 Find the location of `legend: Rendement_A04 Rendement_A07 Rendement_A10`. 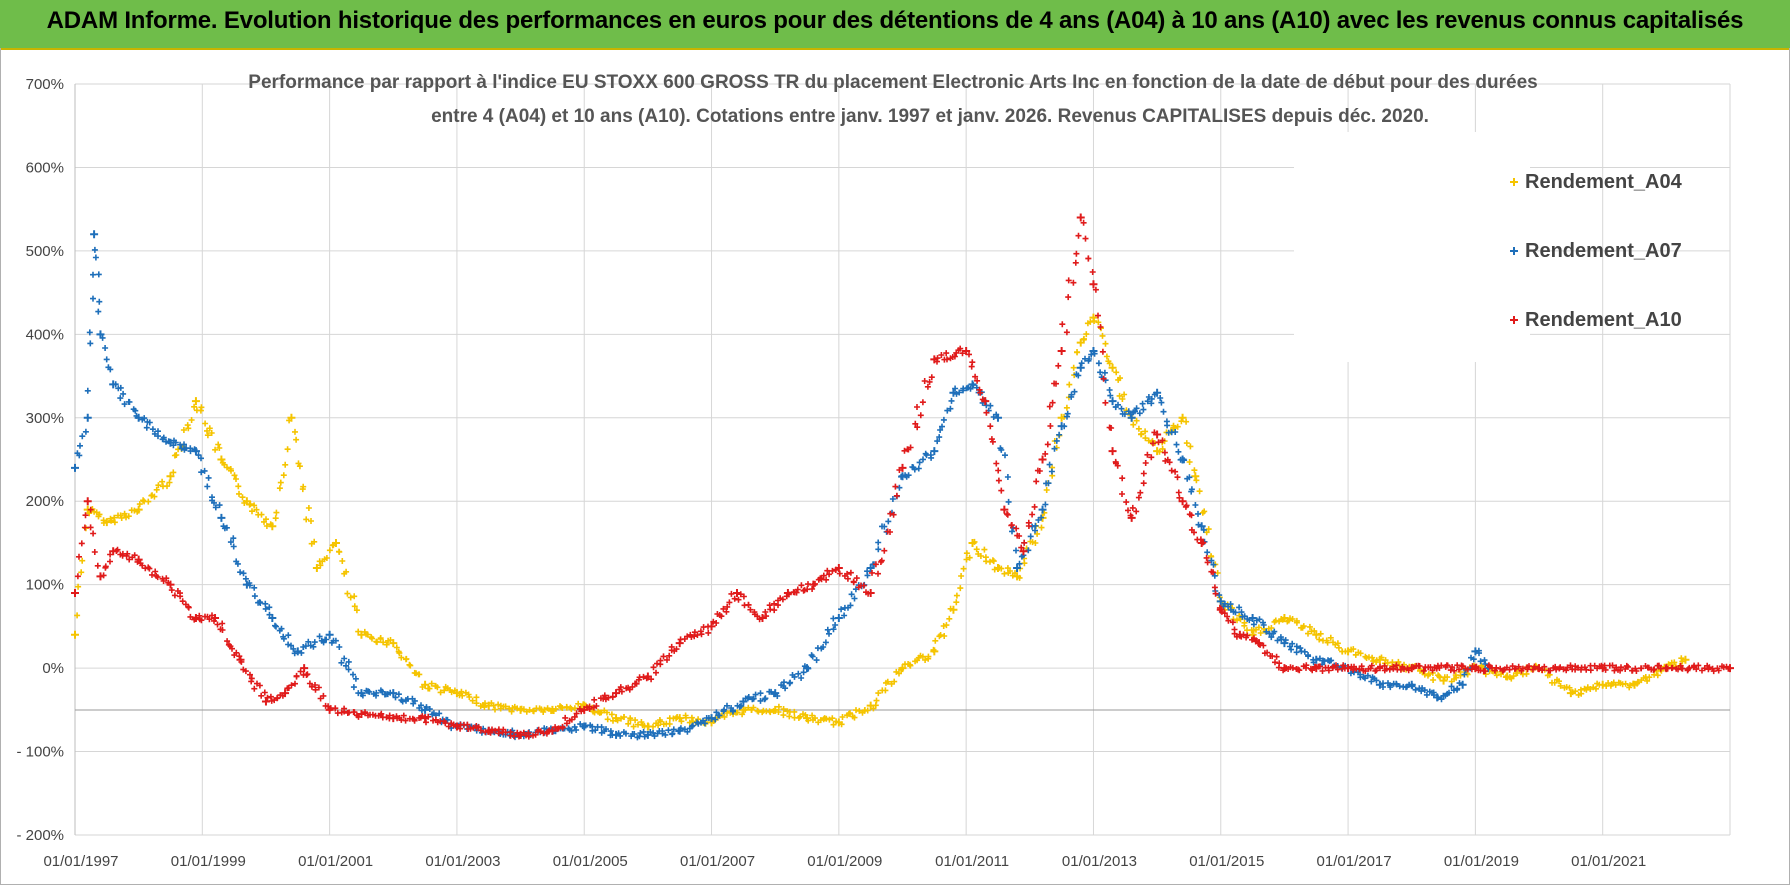

legend: Rendement_A04 Rendement_A07 Rendement_A10 is located at coordinates (1596, 251).